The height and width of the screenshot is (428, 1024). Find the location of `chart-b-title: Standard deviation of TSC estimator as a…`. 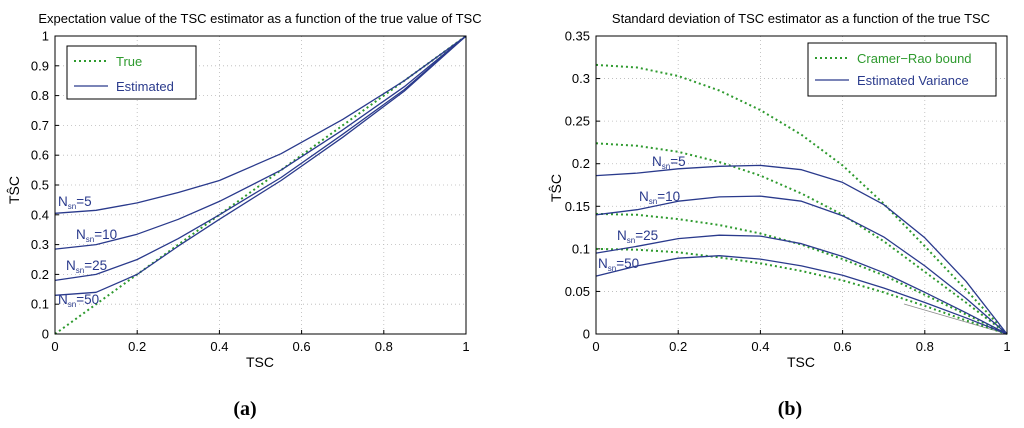

chart-b-title: Standard deviation of TSC estimator as a… is located at coordinates (801, 18).